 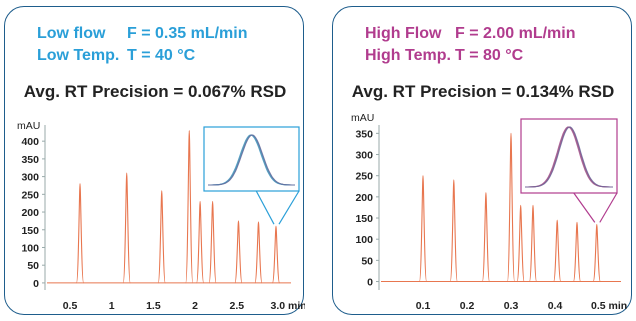 I want to click on x-tick-label: 0.3, so click(x=511, y=306).